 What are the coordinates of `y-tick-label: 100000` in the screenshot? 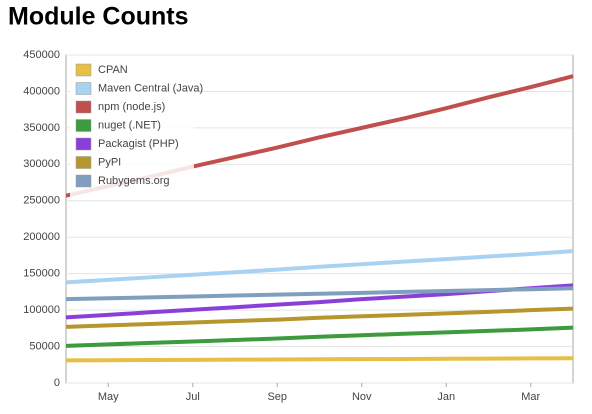 It's located at (41, 310).